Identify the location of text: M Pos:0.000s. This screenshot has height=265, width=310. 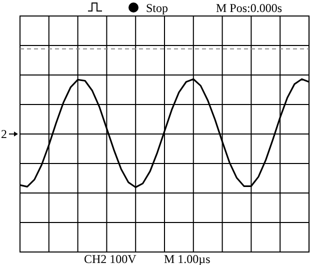
(249, 8).